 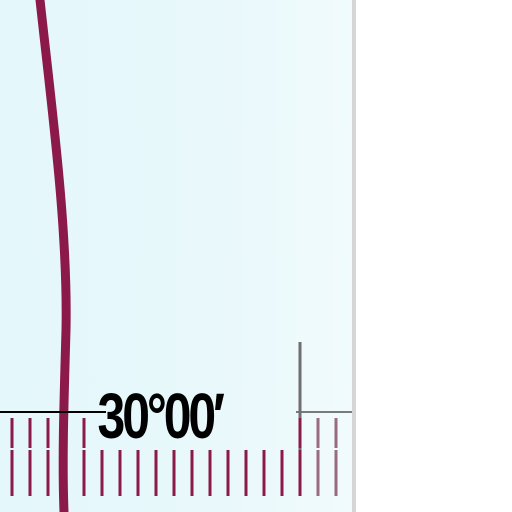 What do you see at coordinates (161, 416) in the screenshot?
I see `latitude-label: 30°00′` at bounding box center [161, 416].